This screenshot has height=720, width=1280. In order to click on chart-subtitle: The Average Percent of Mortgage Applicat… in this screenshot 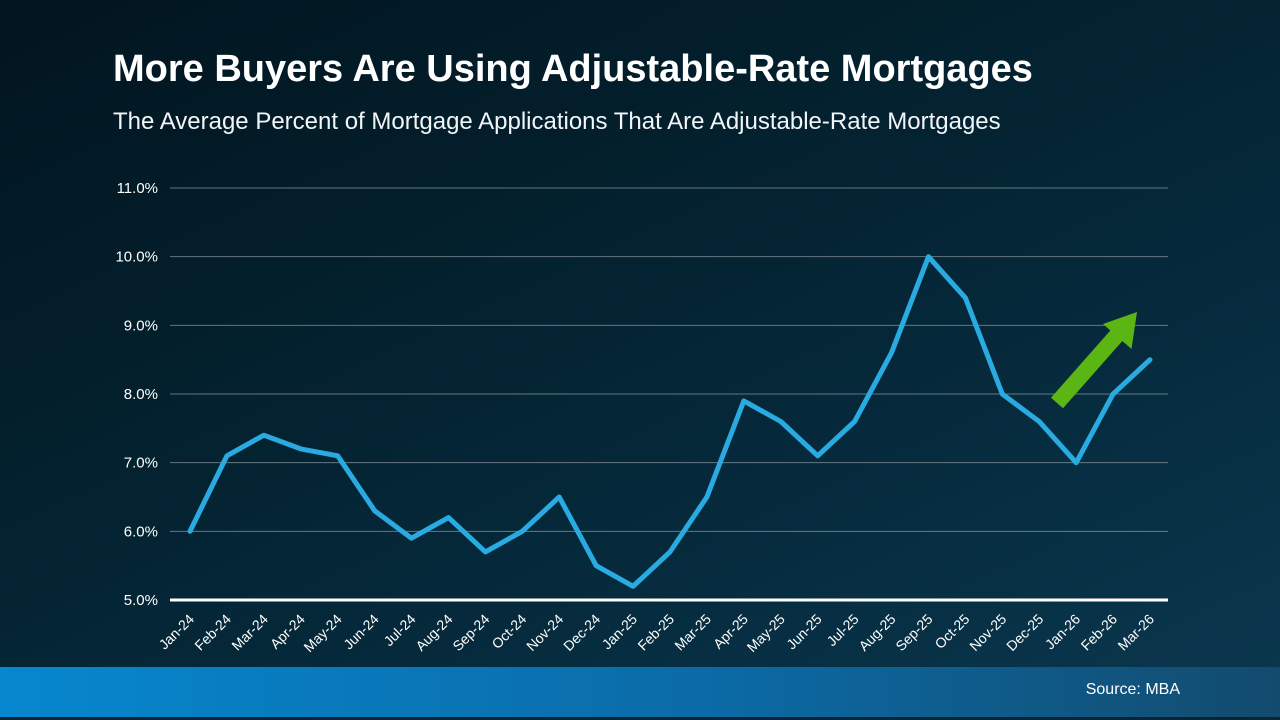, I will do `click(557, 121)`.